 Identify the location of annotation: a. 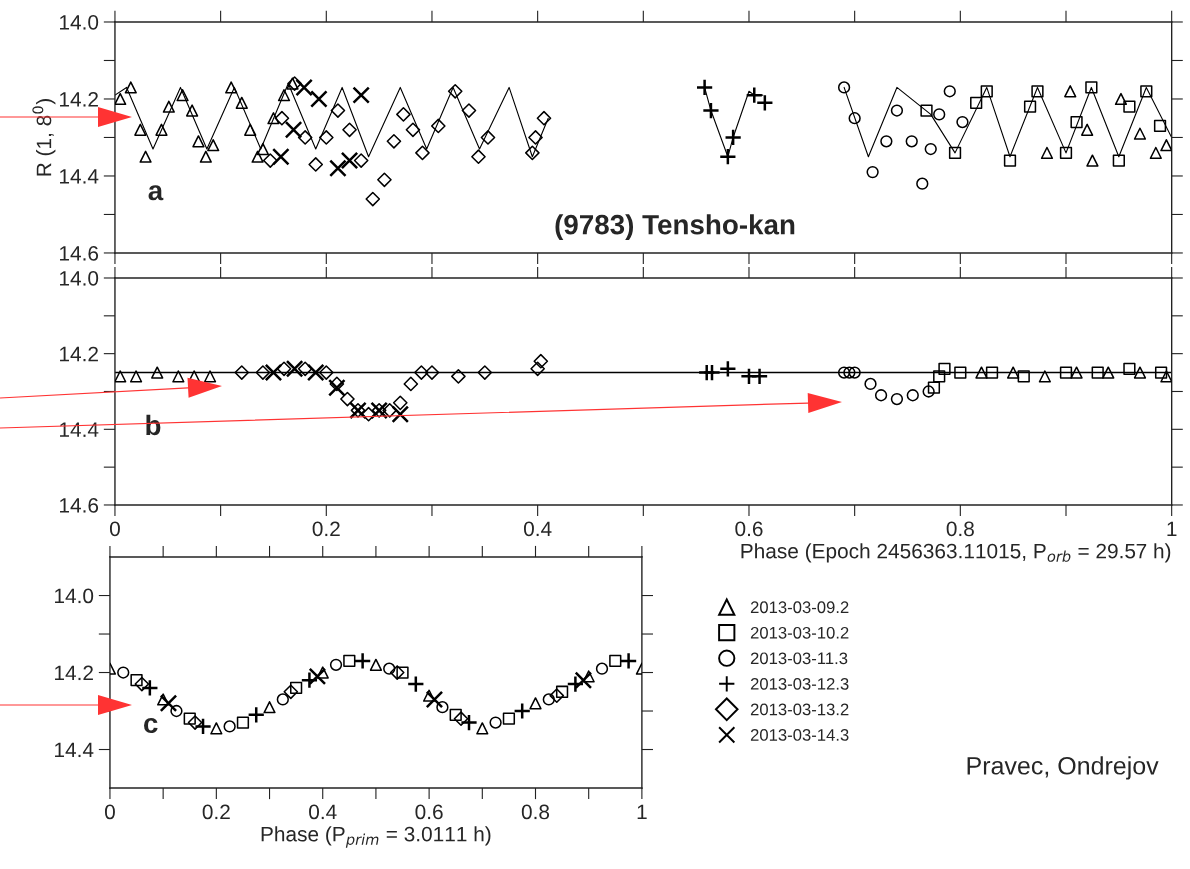
(156, 193).